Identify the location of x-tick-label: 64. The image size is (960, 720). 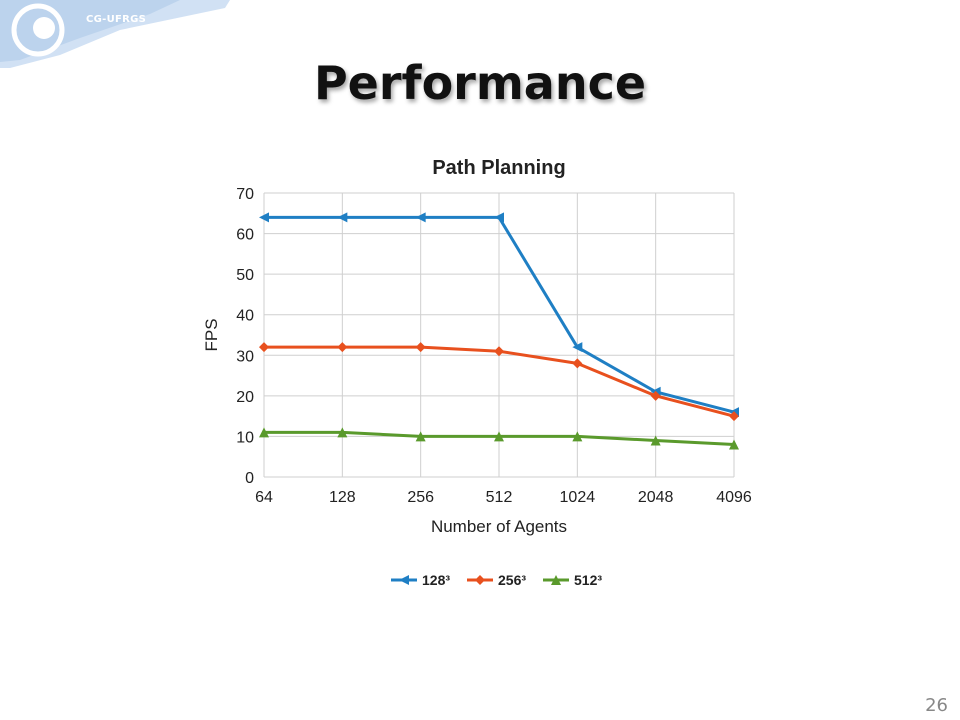
(264, 497).